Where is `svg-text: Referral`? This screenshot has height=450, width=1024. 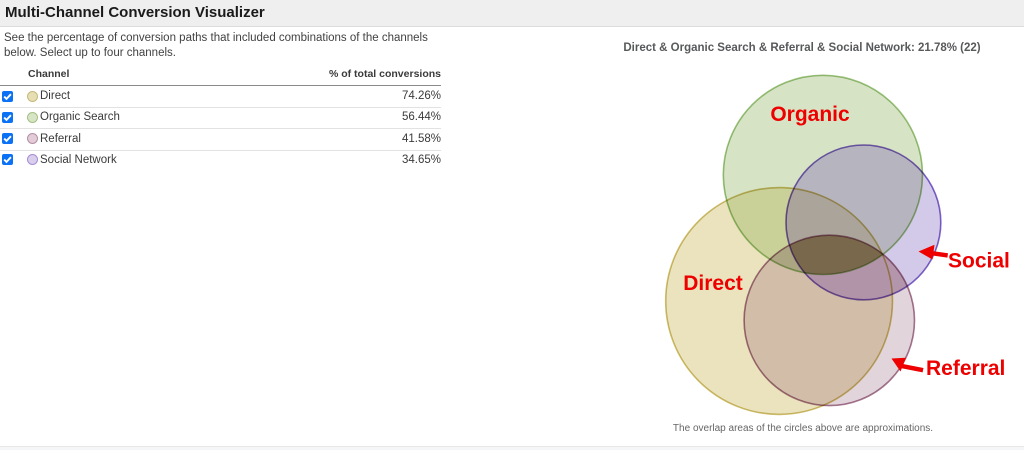
svg-text: Referral is located at coordinates (965, 368).